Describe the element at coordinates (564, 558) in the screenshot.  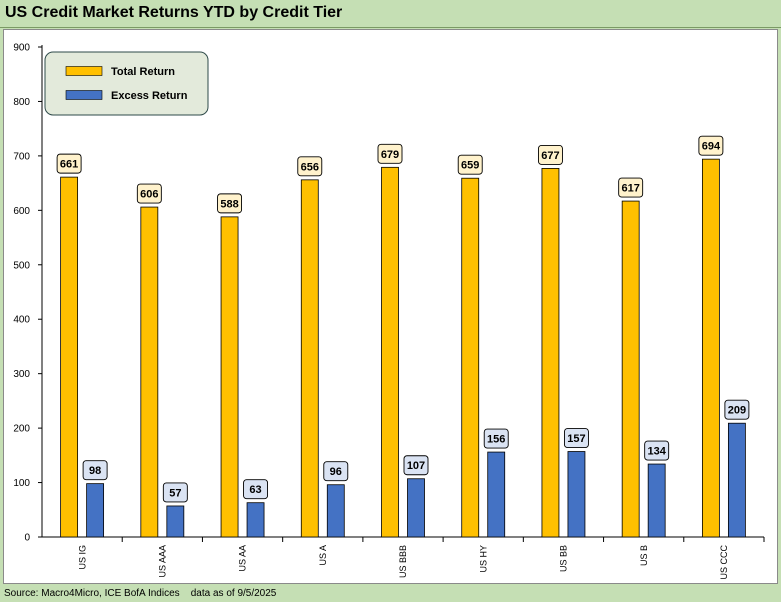
I see `x-tick-label: US BB` at that location.